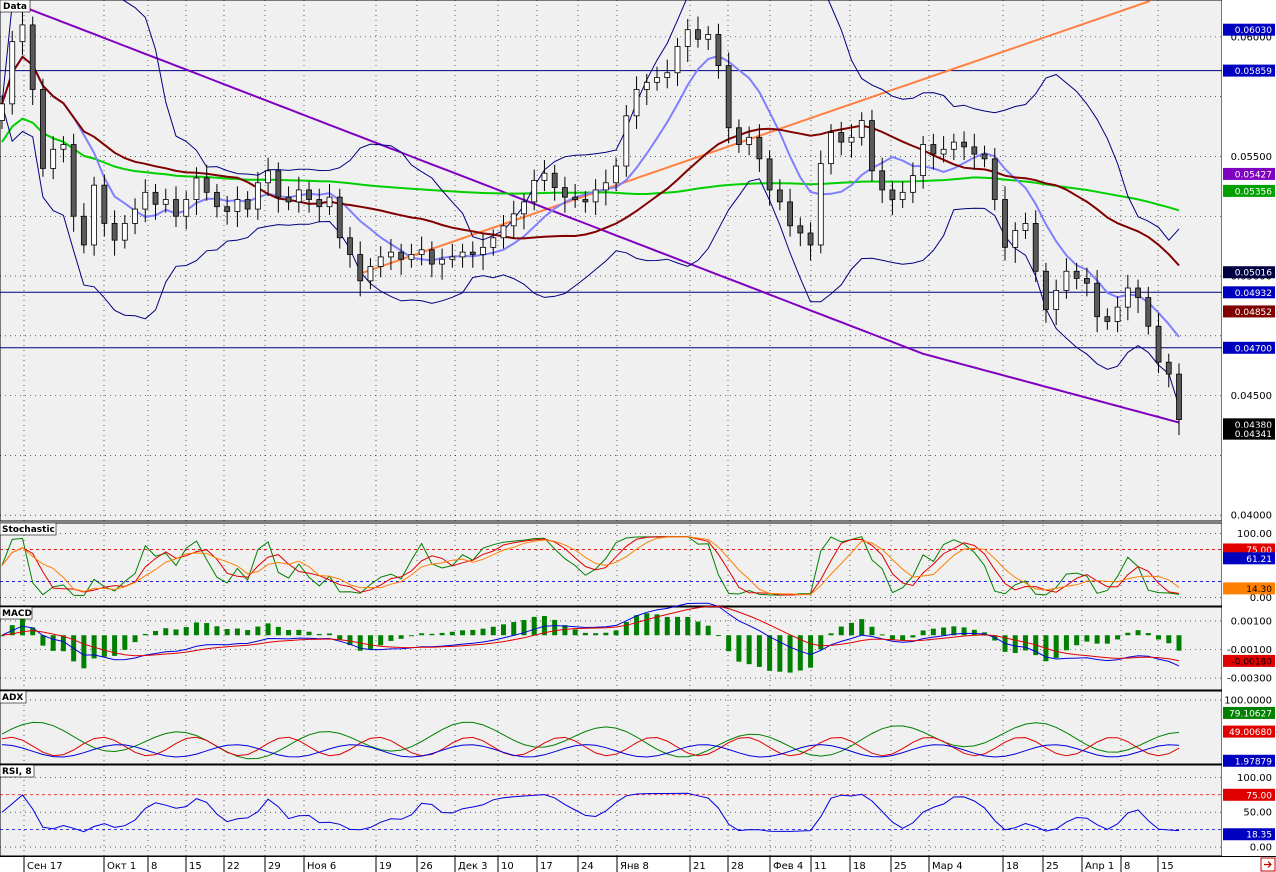 The image size is (1276, 872). I want to click on adx-line, so click(590, 751).